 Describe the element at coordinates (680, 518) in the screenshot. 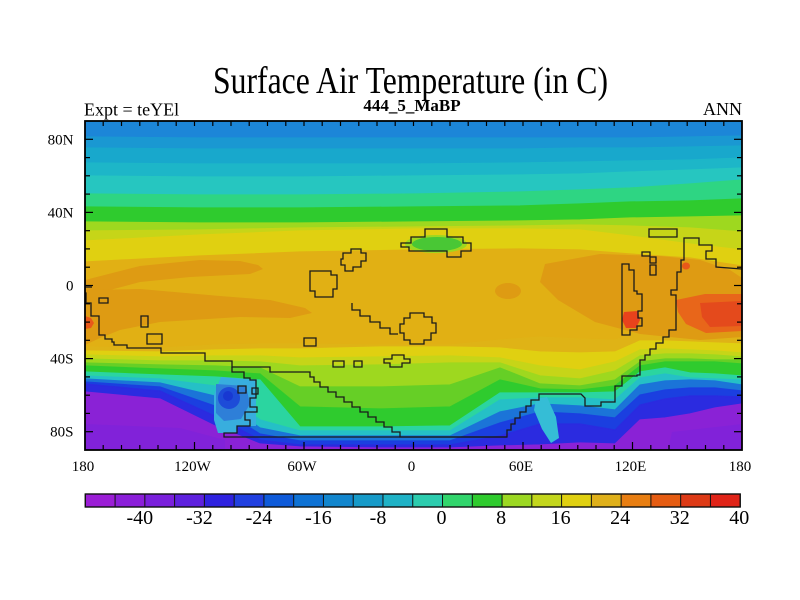

I see `svg-text: 32` at that location.